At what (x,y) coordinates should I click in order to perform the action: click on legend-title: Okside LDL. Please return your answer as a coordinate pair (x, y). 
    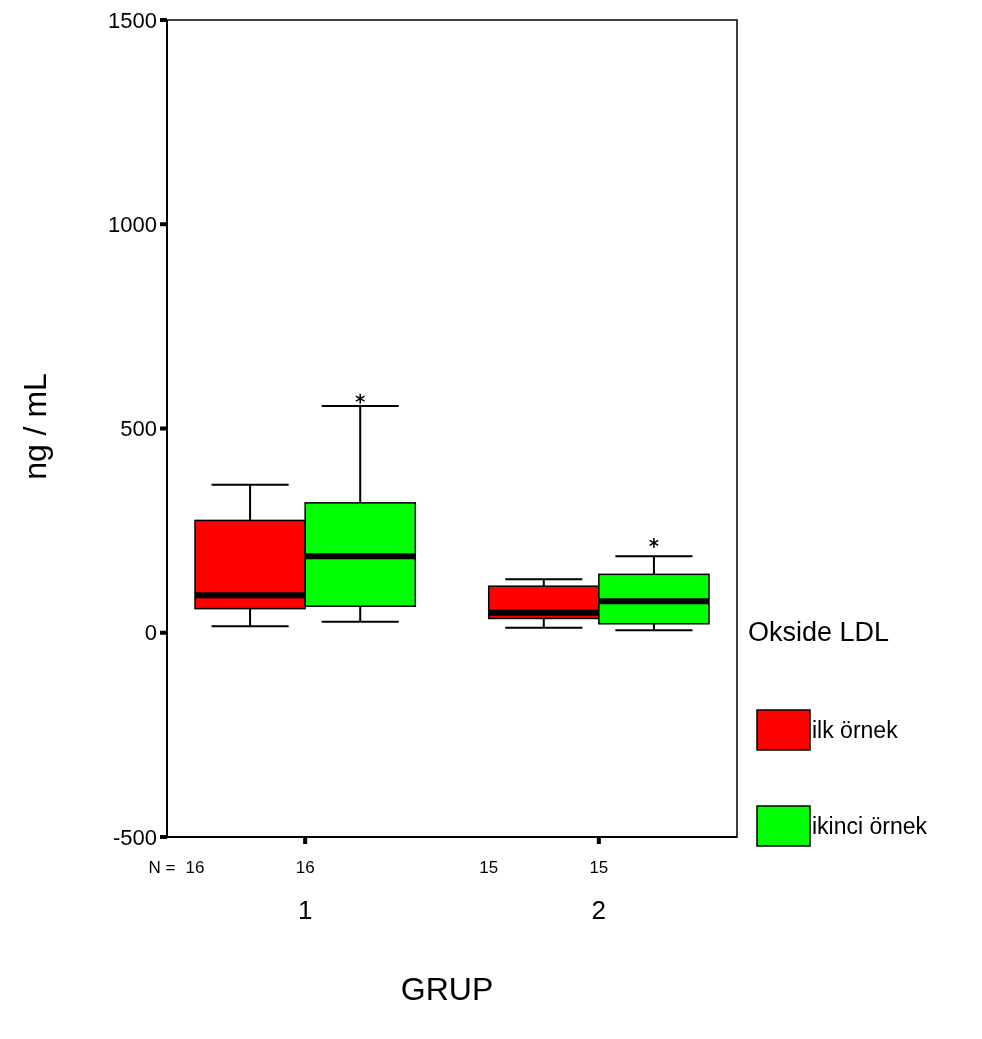
    Looking at the image, I should click on (819, 632).